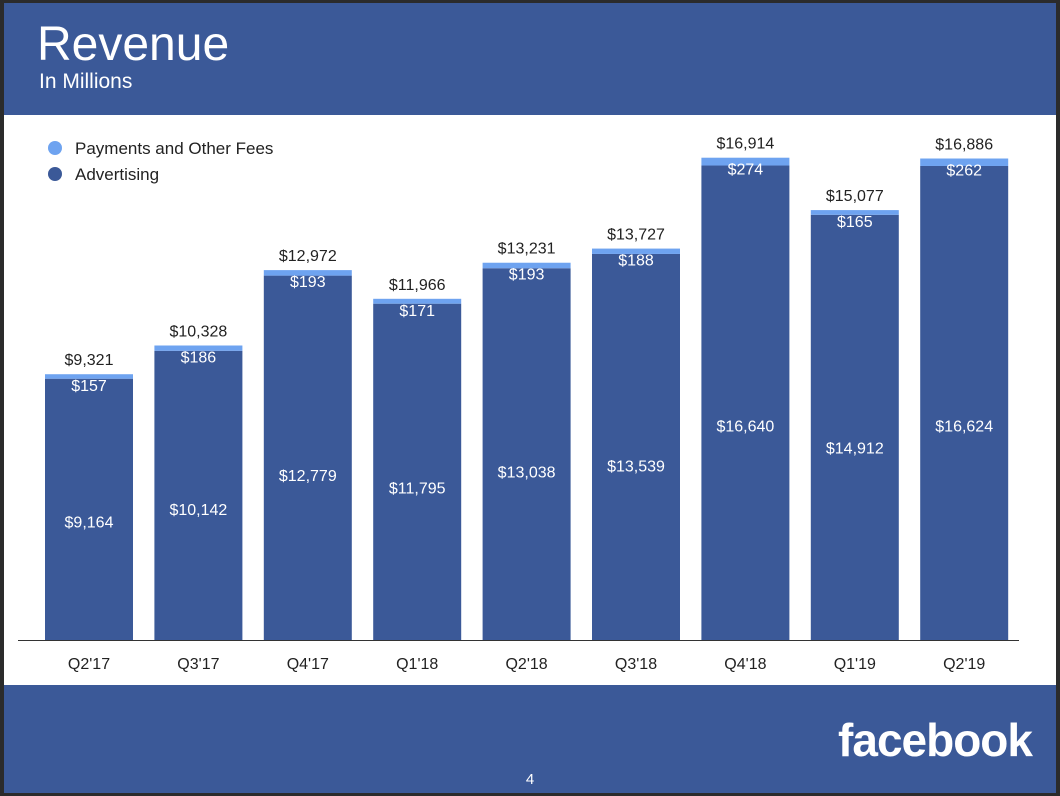 The width and height of the screenshot is (1060, 796). I want to click on x-tick-label: Q1'18, so click(417, 664).